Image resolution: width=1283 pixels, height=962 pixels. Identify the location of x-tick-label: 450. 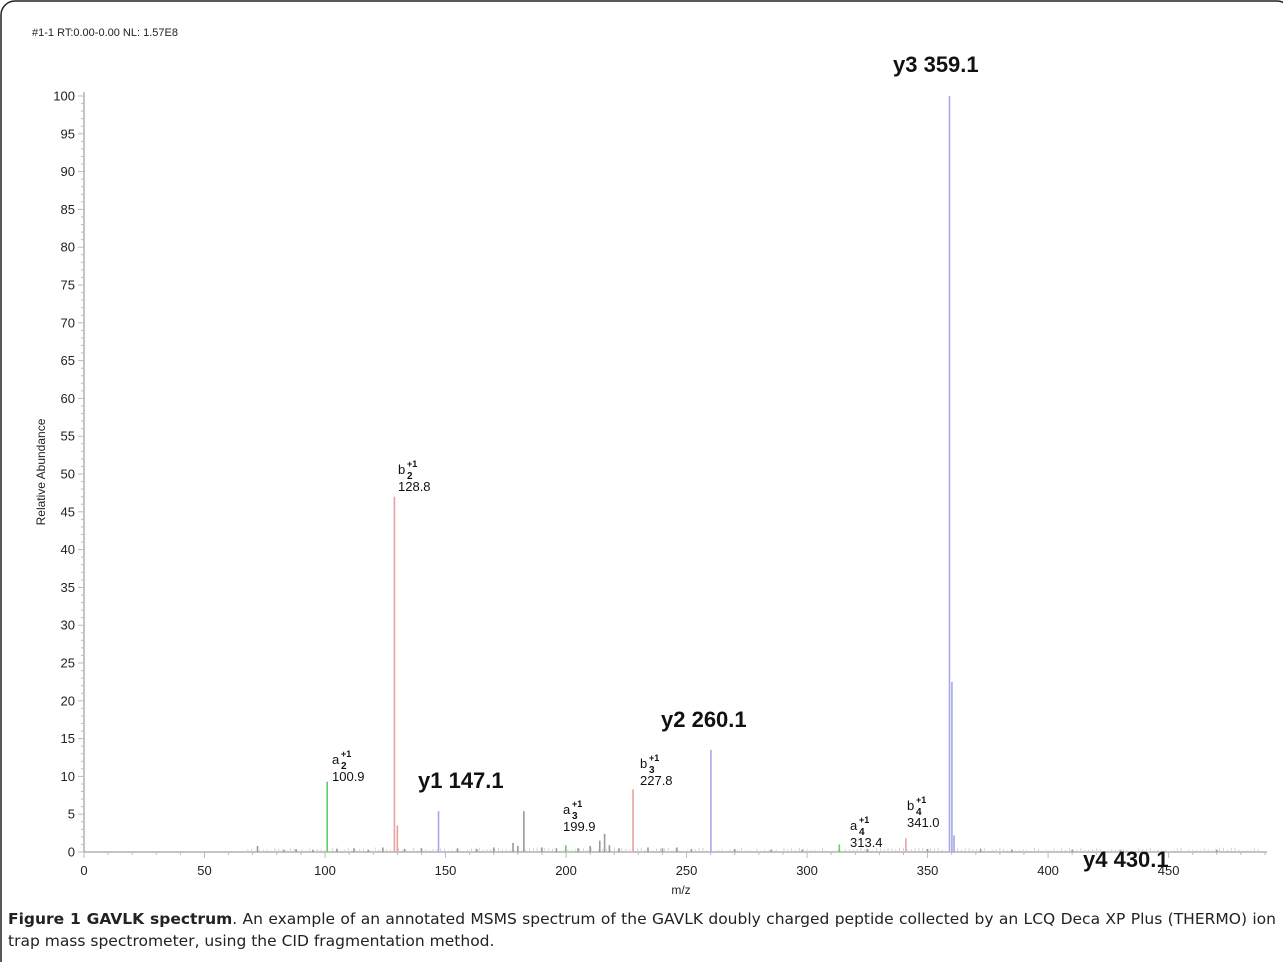
(1169, 870).